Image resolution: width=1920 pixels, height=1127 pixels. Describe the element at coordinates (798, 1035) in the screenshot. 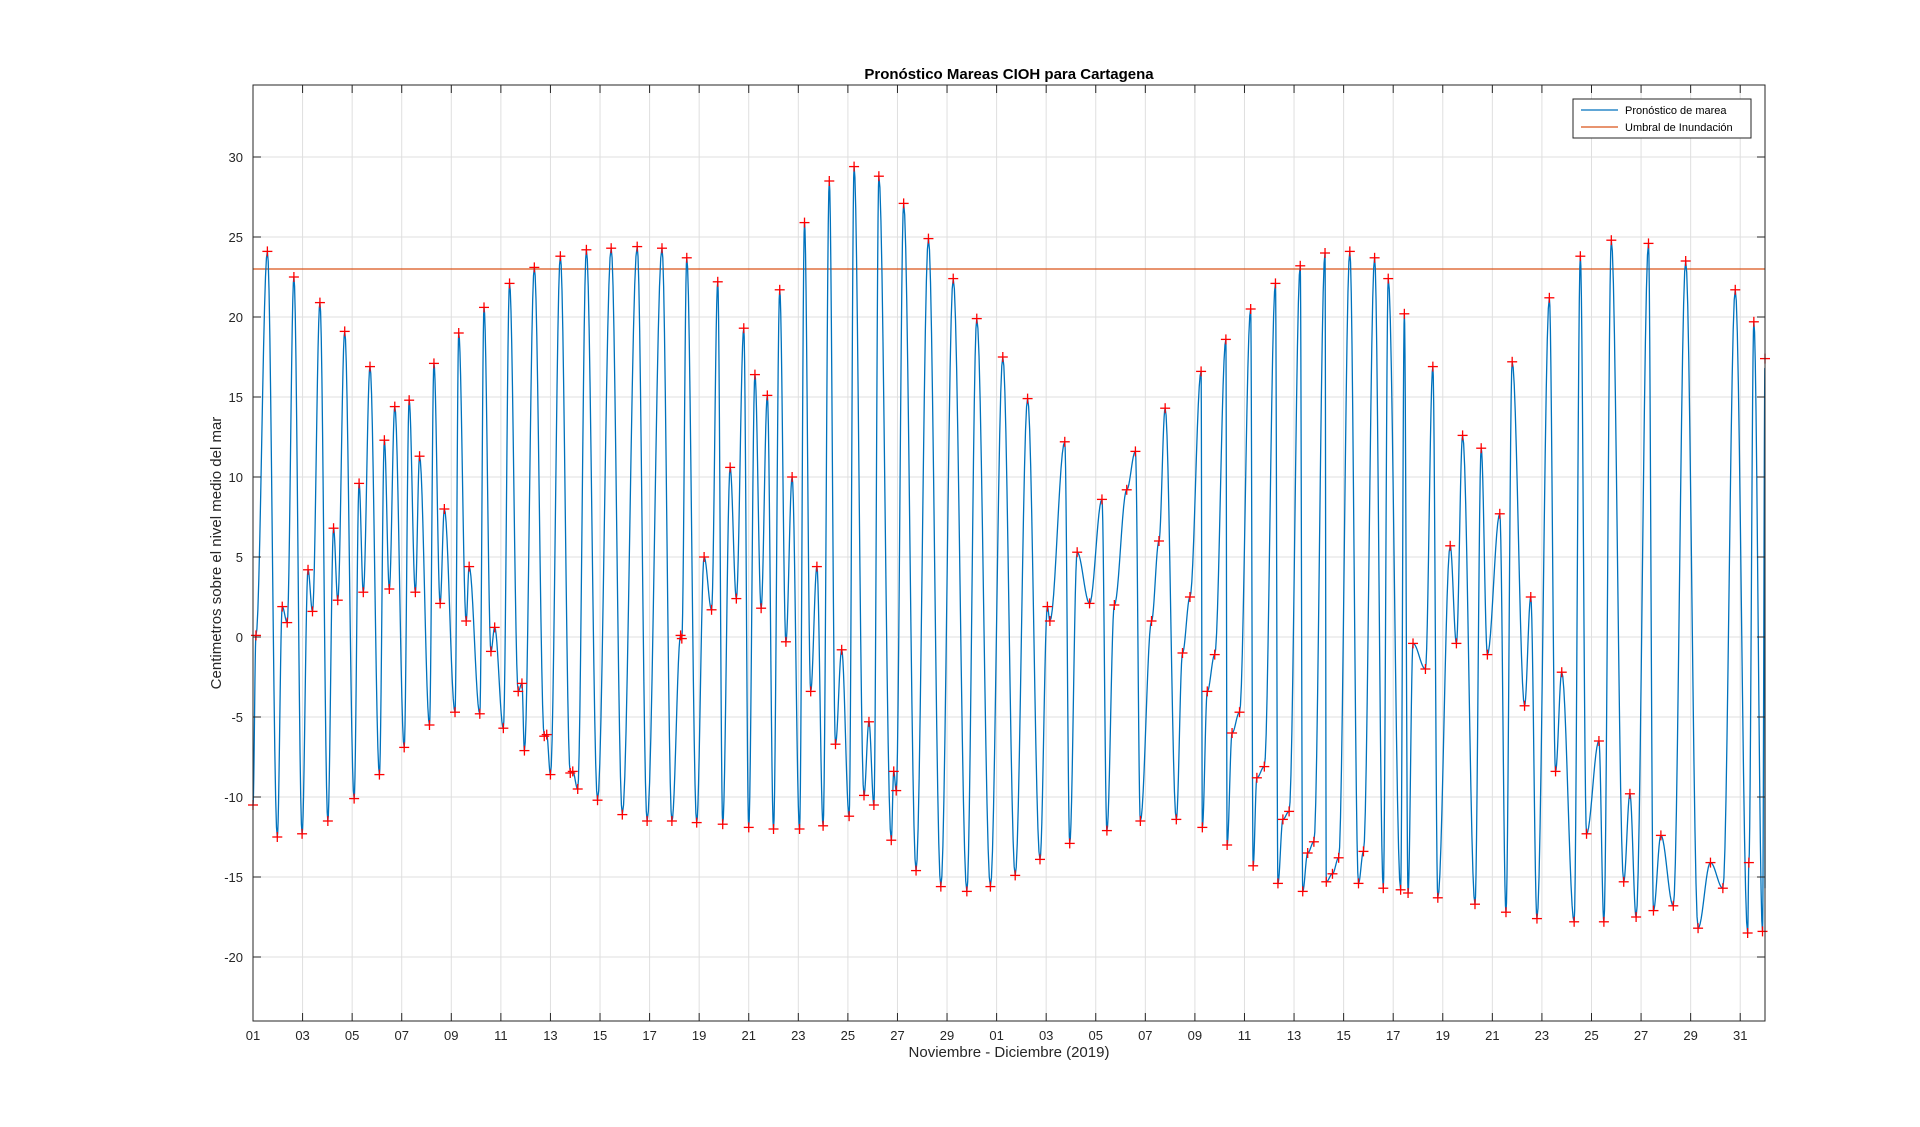

I see `x-tick-label: 23` at that location.